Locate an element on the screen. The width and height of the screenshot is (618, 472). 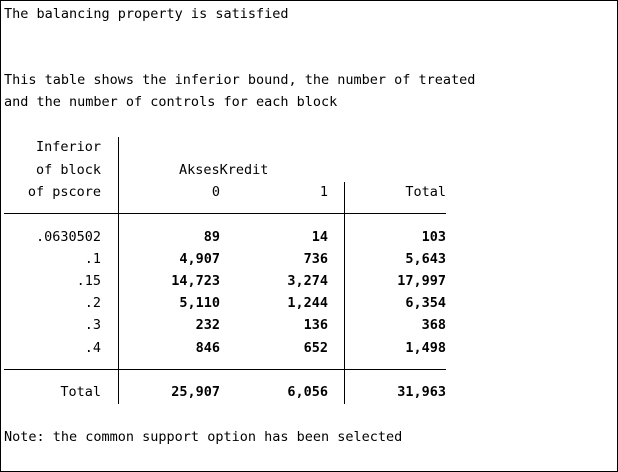
col-header-0: 0 is located at coordinates (215, 192).